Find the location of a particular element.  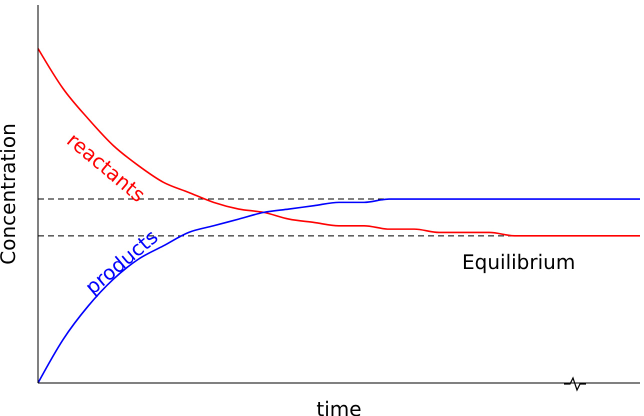

annotation: Equilibrium is located at coordinates (519, 262).